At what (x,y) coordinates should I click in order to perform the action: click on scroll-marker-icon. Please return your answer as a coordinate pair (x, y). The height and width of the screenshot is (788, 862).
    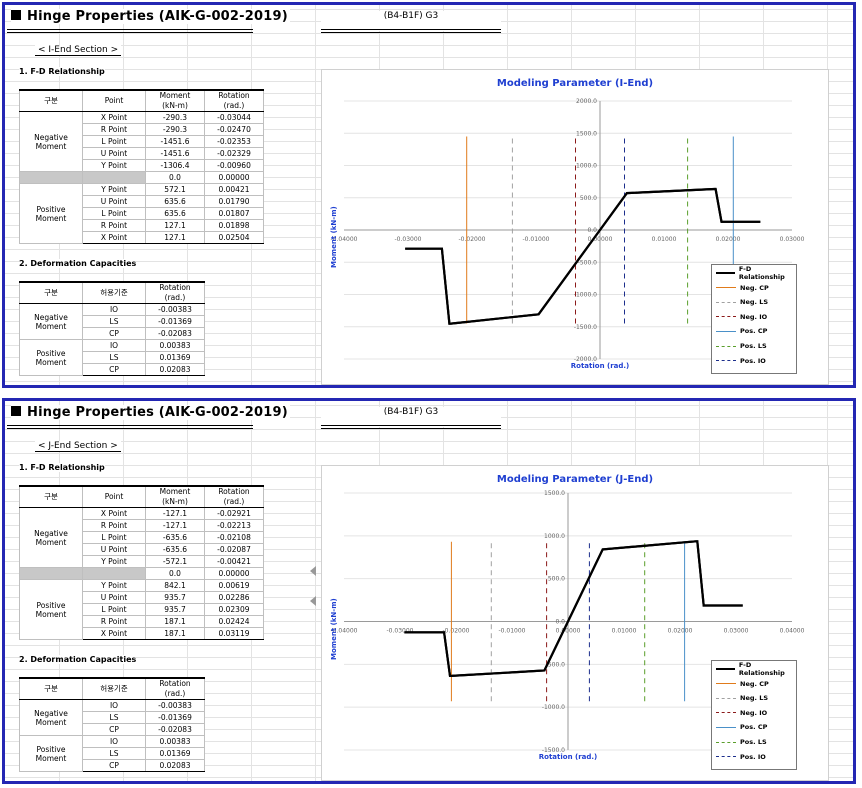
    Looking at the image, I should click on (313, 601).